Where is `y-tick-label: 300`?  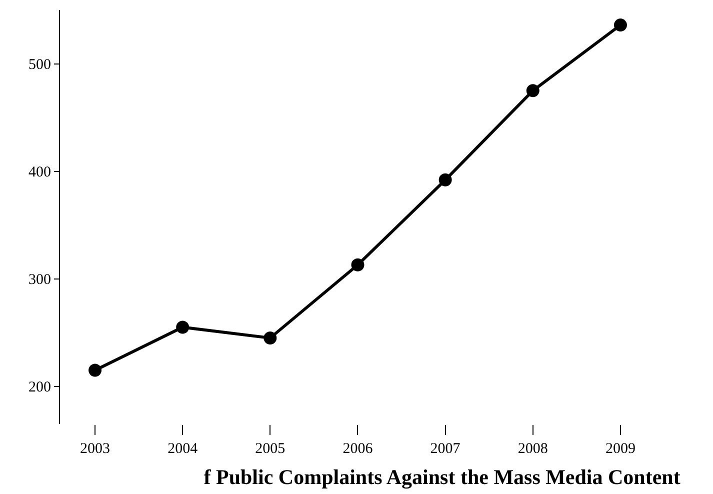 y-tick-label: 300 is located at coordinates (39, 280).